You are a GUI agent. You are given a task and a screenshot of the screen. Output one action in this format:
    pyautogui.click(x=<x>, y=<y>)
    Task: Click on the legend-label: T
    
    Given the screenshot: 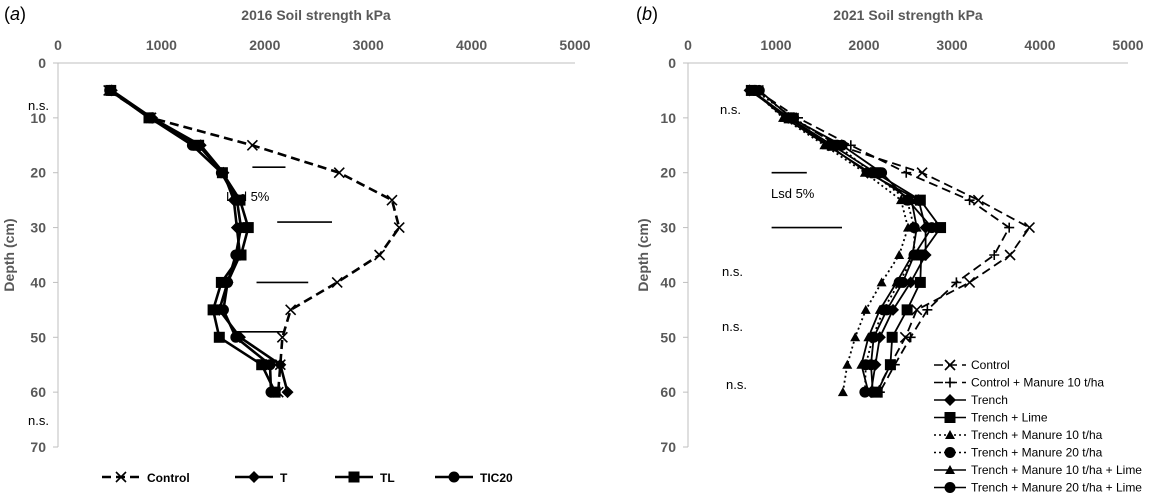 What is the action you would take?
    pyautogui.click(x=284, y=478)
    